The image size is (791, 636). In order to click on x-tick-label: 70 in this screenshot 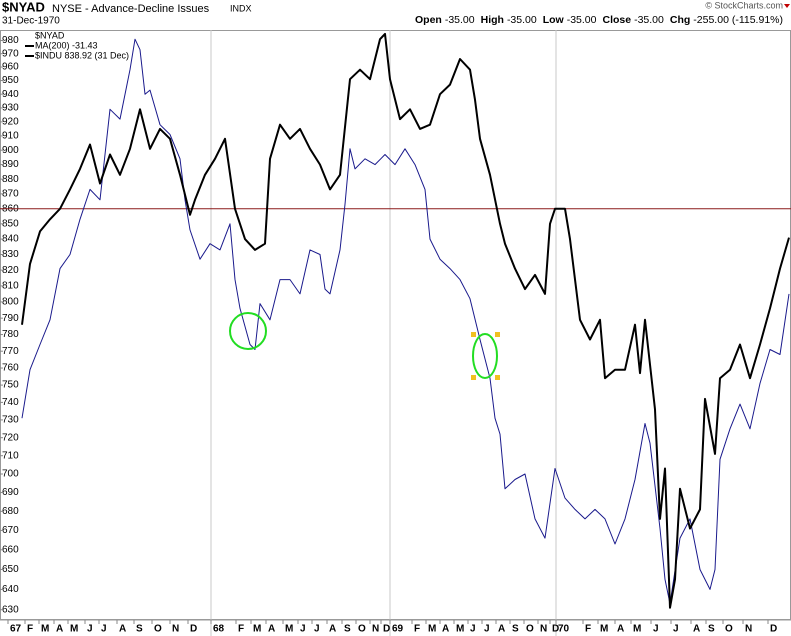, I will do `click(564, 629)`.